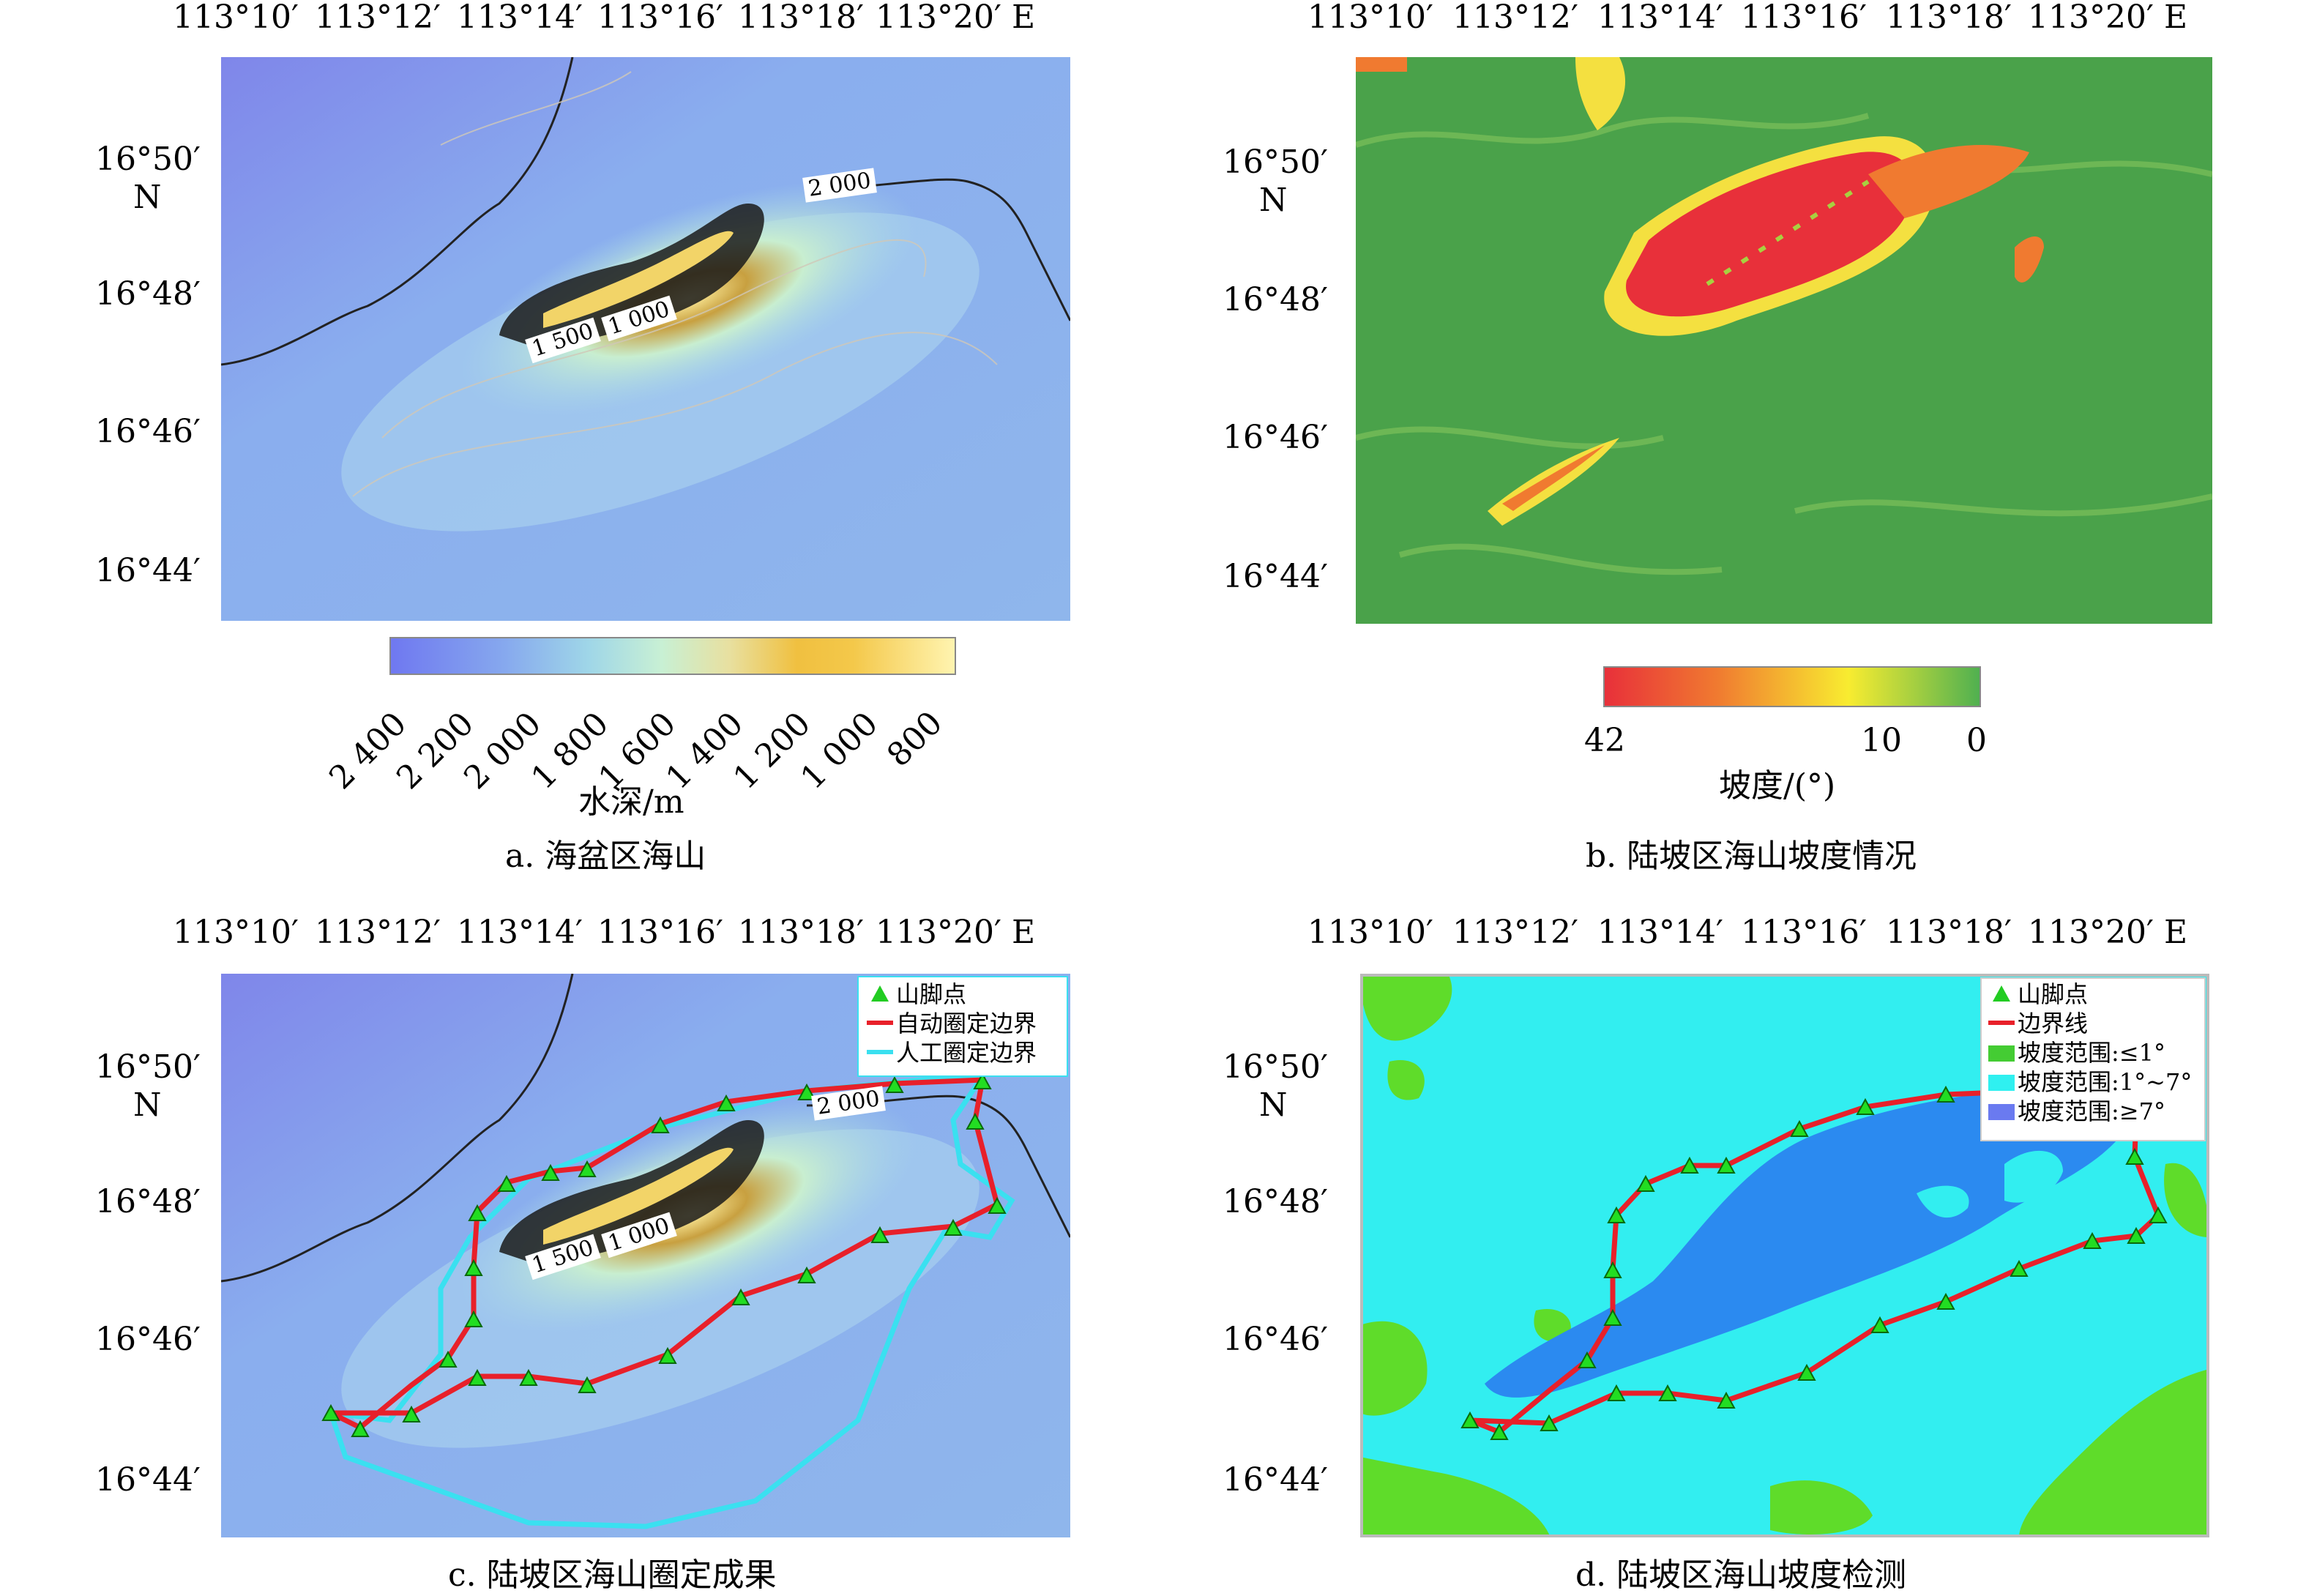  I want to click on cbar-b-tick-3: 0, so click(1976, 740).